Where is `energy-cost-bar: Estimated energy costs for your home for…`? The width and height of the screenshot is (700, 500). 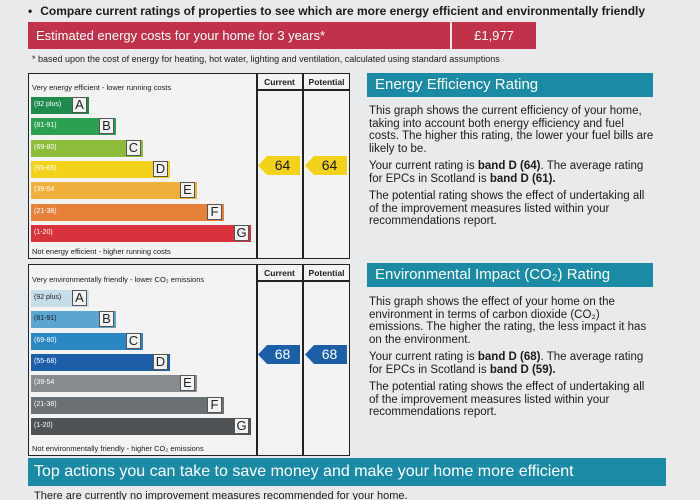 energy-cost-bar: Estimated energy costs for your home for… is located at coordinates (282, 35).